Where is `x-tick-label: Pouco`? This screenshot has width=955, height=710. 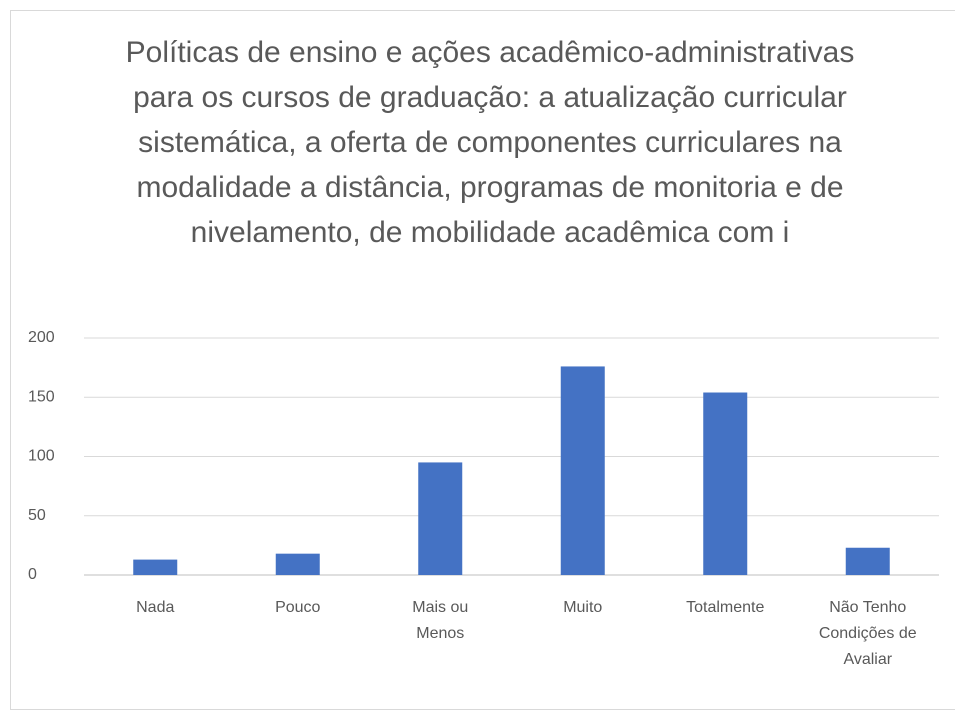
x-tick-label: Pouco is located at coordinates (298, 607).